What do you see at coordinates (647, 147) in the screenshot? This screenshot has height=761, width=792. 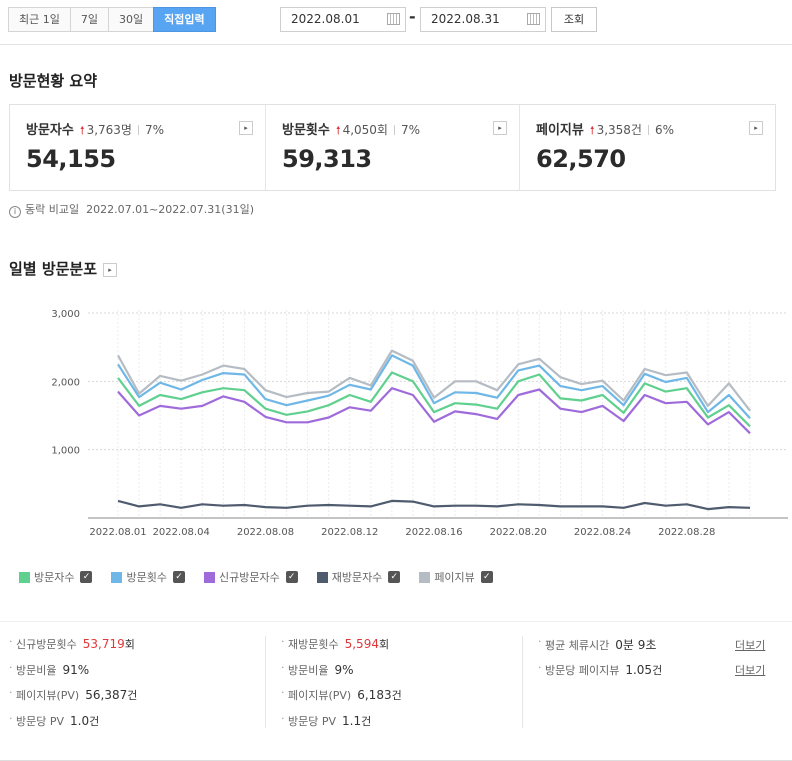 I see `summary-card-pageviews: 페이지뷰 🠕 3,358건 6% 62,570 ▸` at bounding box center [647, 147].